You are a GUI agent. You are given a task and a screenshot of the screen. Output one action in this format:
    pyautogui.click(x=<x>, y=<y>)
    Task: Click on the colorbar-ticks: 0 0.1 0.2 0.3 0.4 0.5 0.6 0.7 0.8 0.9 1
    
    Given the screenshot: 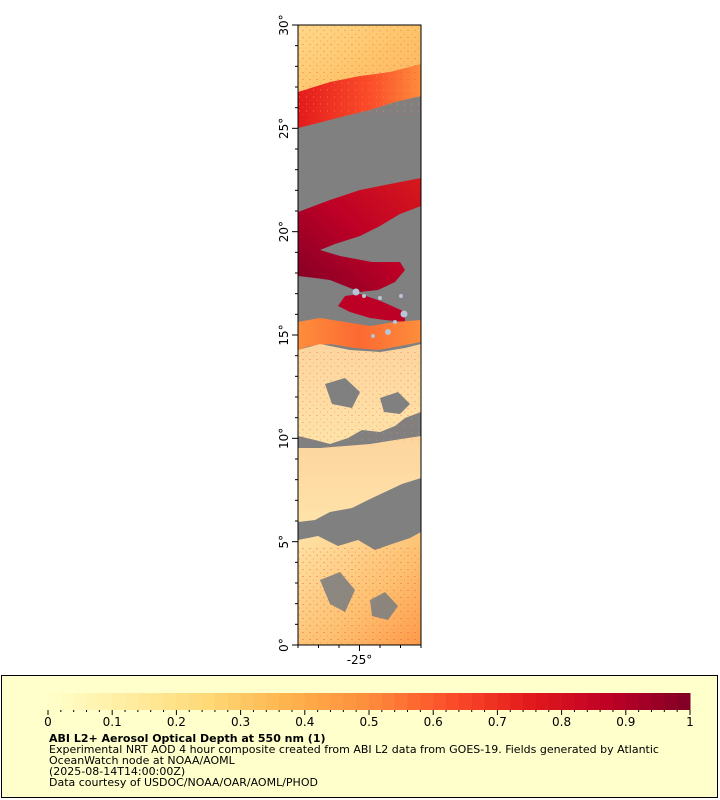 What is the action you would take?
    pyautogui.click(x=369, y=719)
    